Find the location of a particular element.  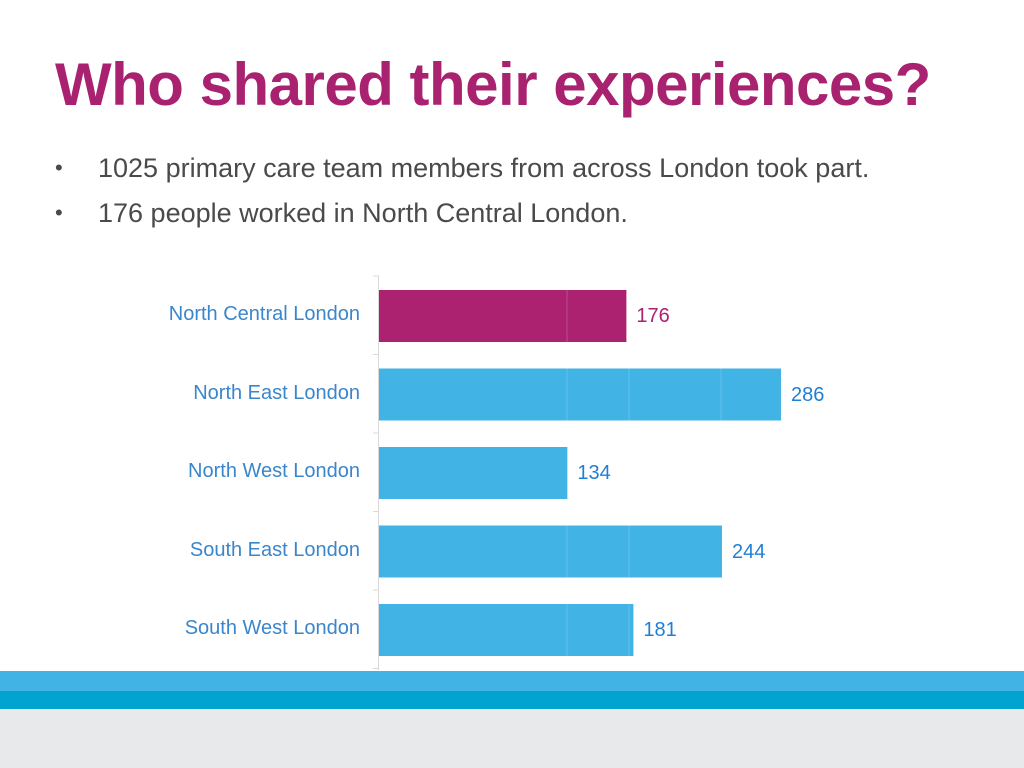

page-title: Who shared their experiences? is located at coordinates (493, 84).